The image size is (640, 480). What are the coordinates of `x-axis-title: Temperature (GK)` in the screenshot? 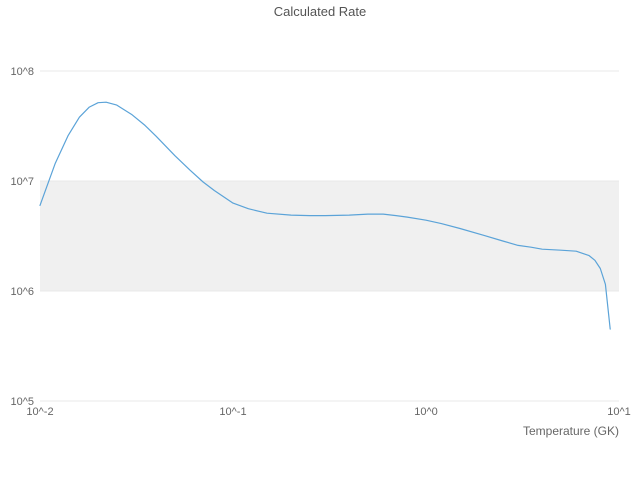 It's located at (571, 431).